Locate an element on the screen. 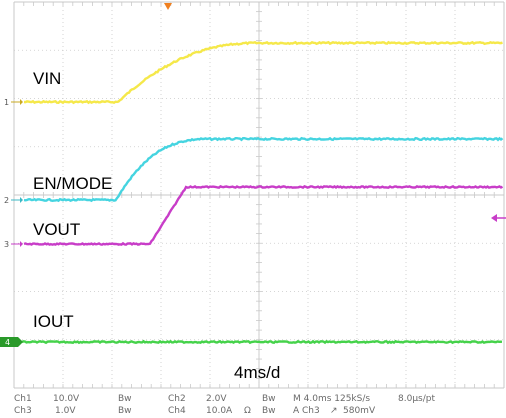 The height and width of the screenshot is (418, 506). ch4-bw: Bw is located at coordinates (269, 411).